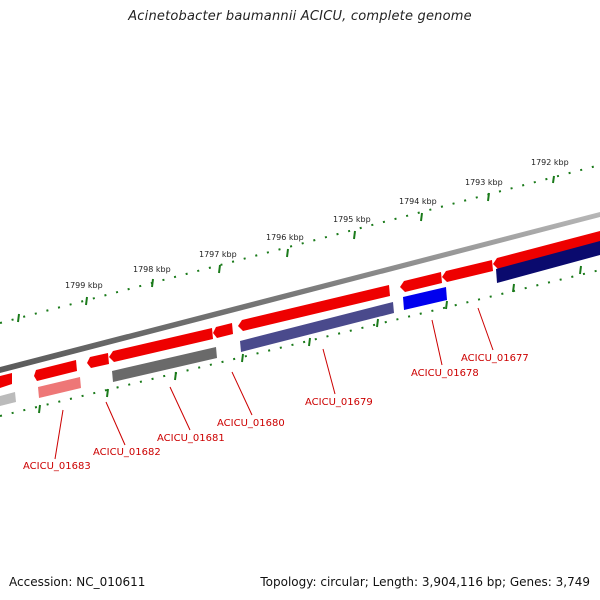 Image resolution: width=600 pixels, height=600 pixels. I want to click on gene-label: ACICU_01680, so click(251, 423).